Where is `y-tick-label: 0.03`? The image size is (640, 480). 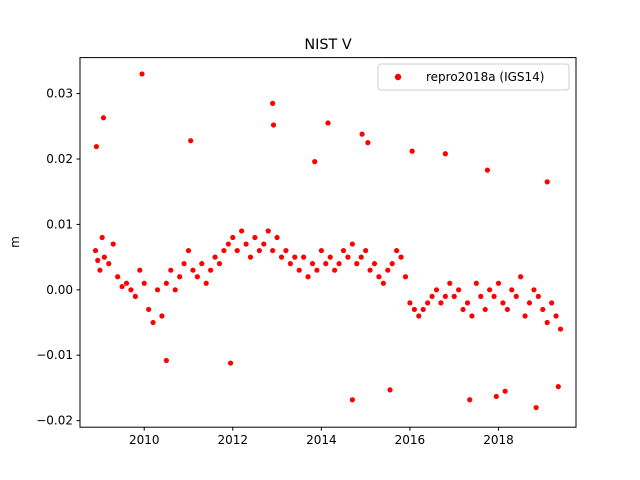 y-tick-label: 0.03 is located at coordinates (59, 94).